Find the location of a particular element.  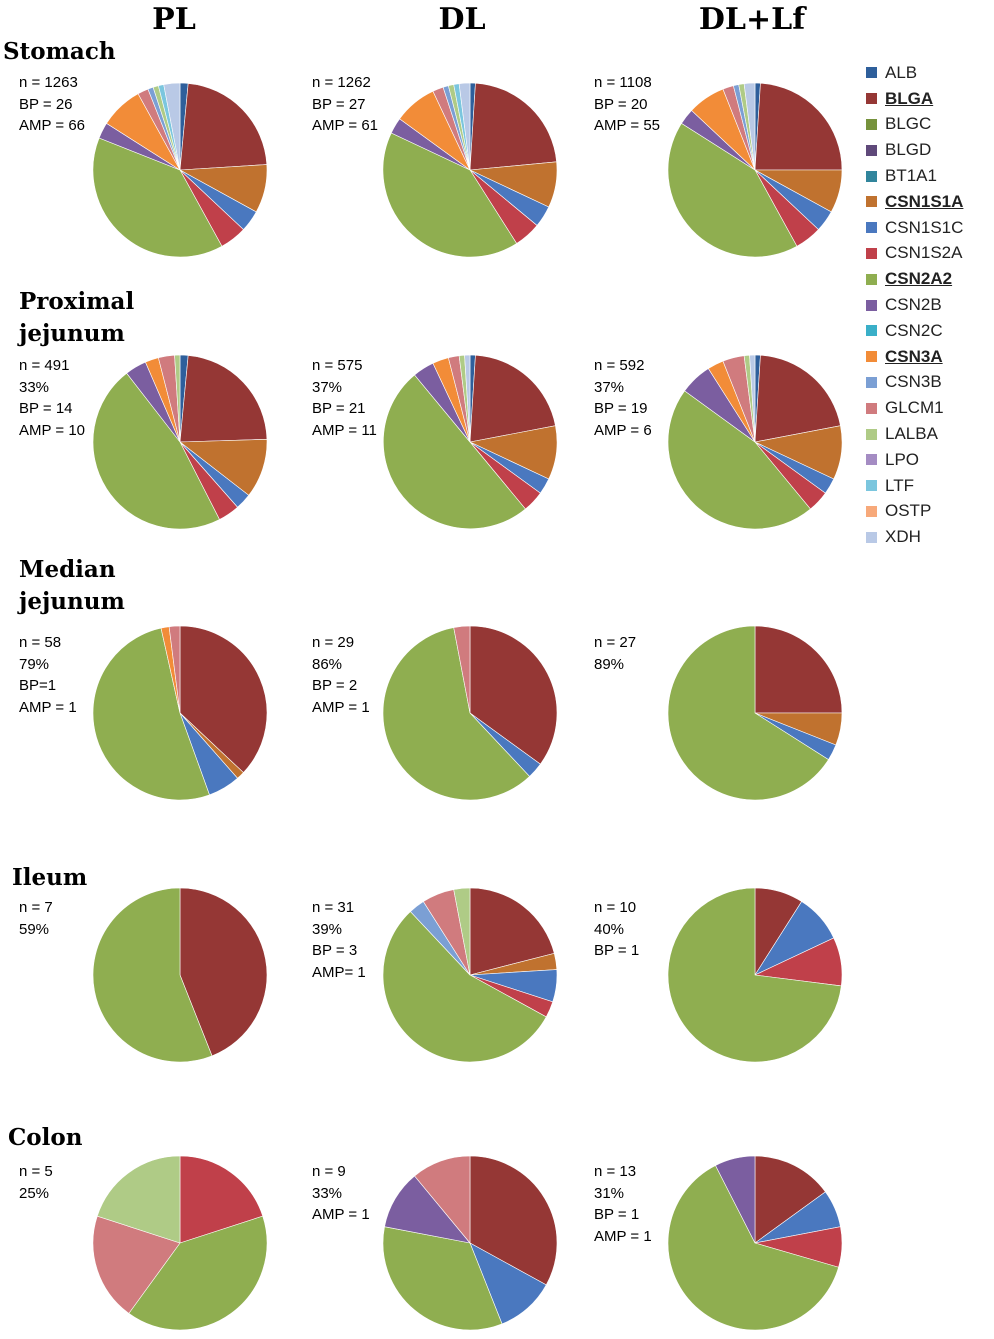

stat-line: BP = 1 is located at coordinates (617, 950).